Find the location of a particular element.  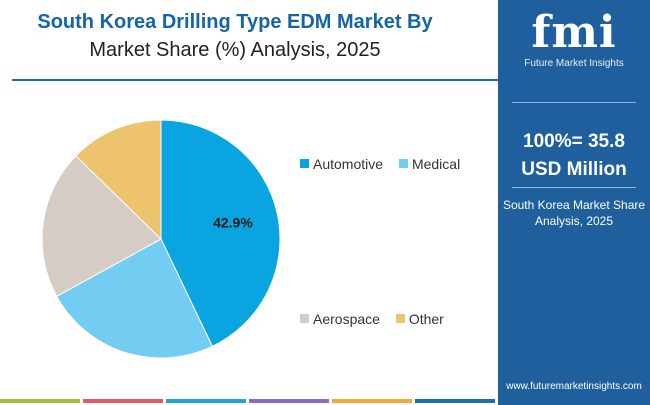

legend-item-automotive: Automotive is located at coordinates (341, 164).